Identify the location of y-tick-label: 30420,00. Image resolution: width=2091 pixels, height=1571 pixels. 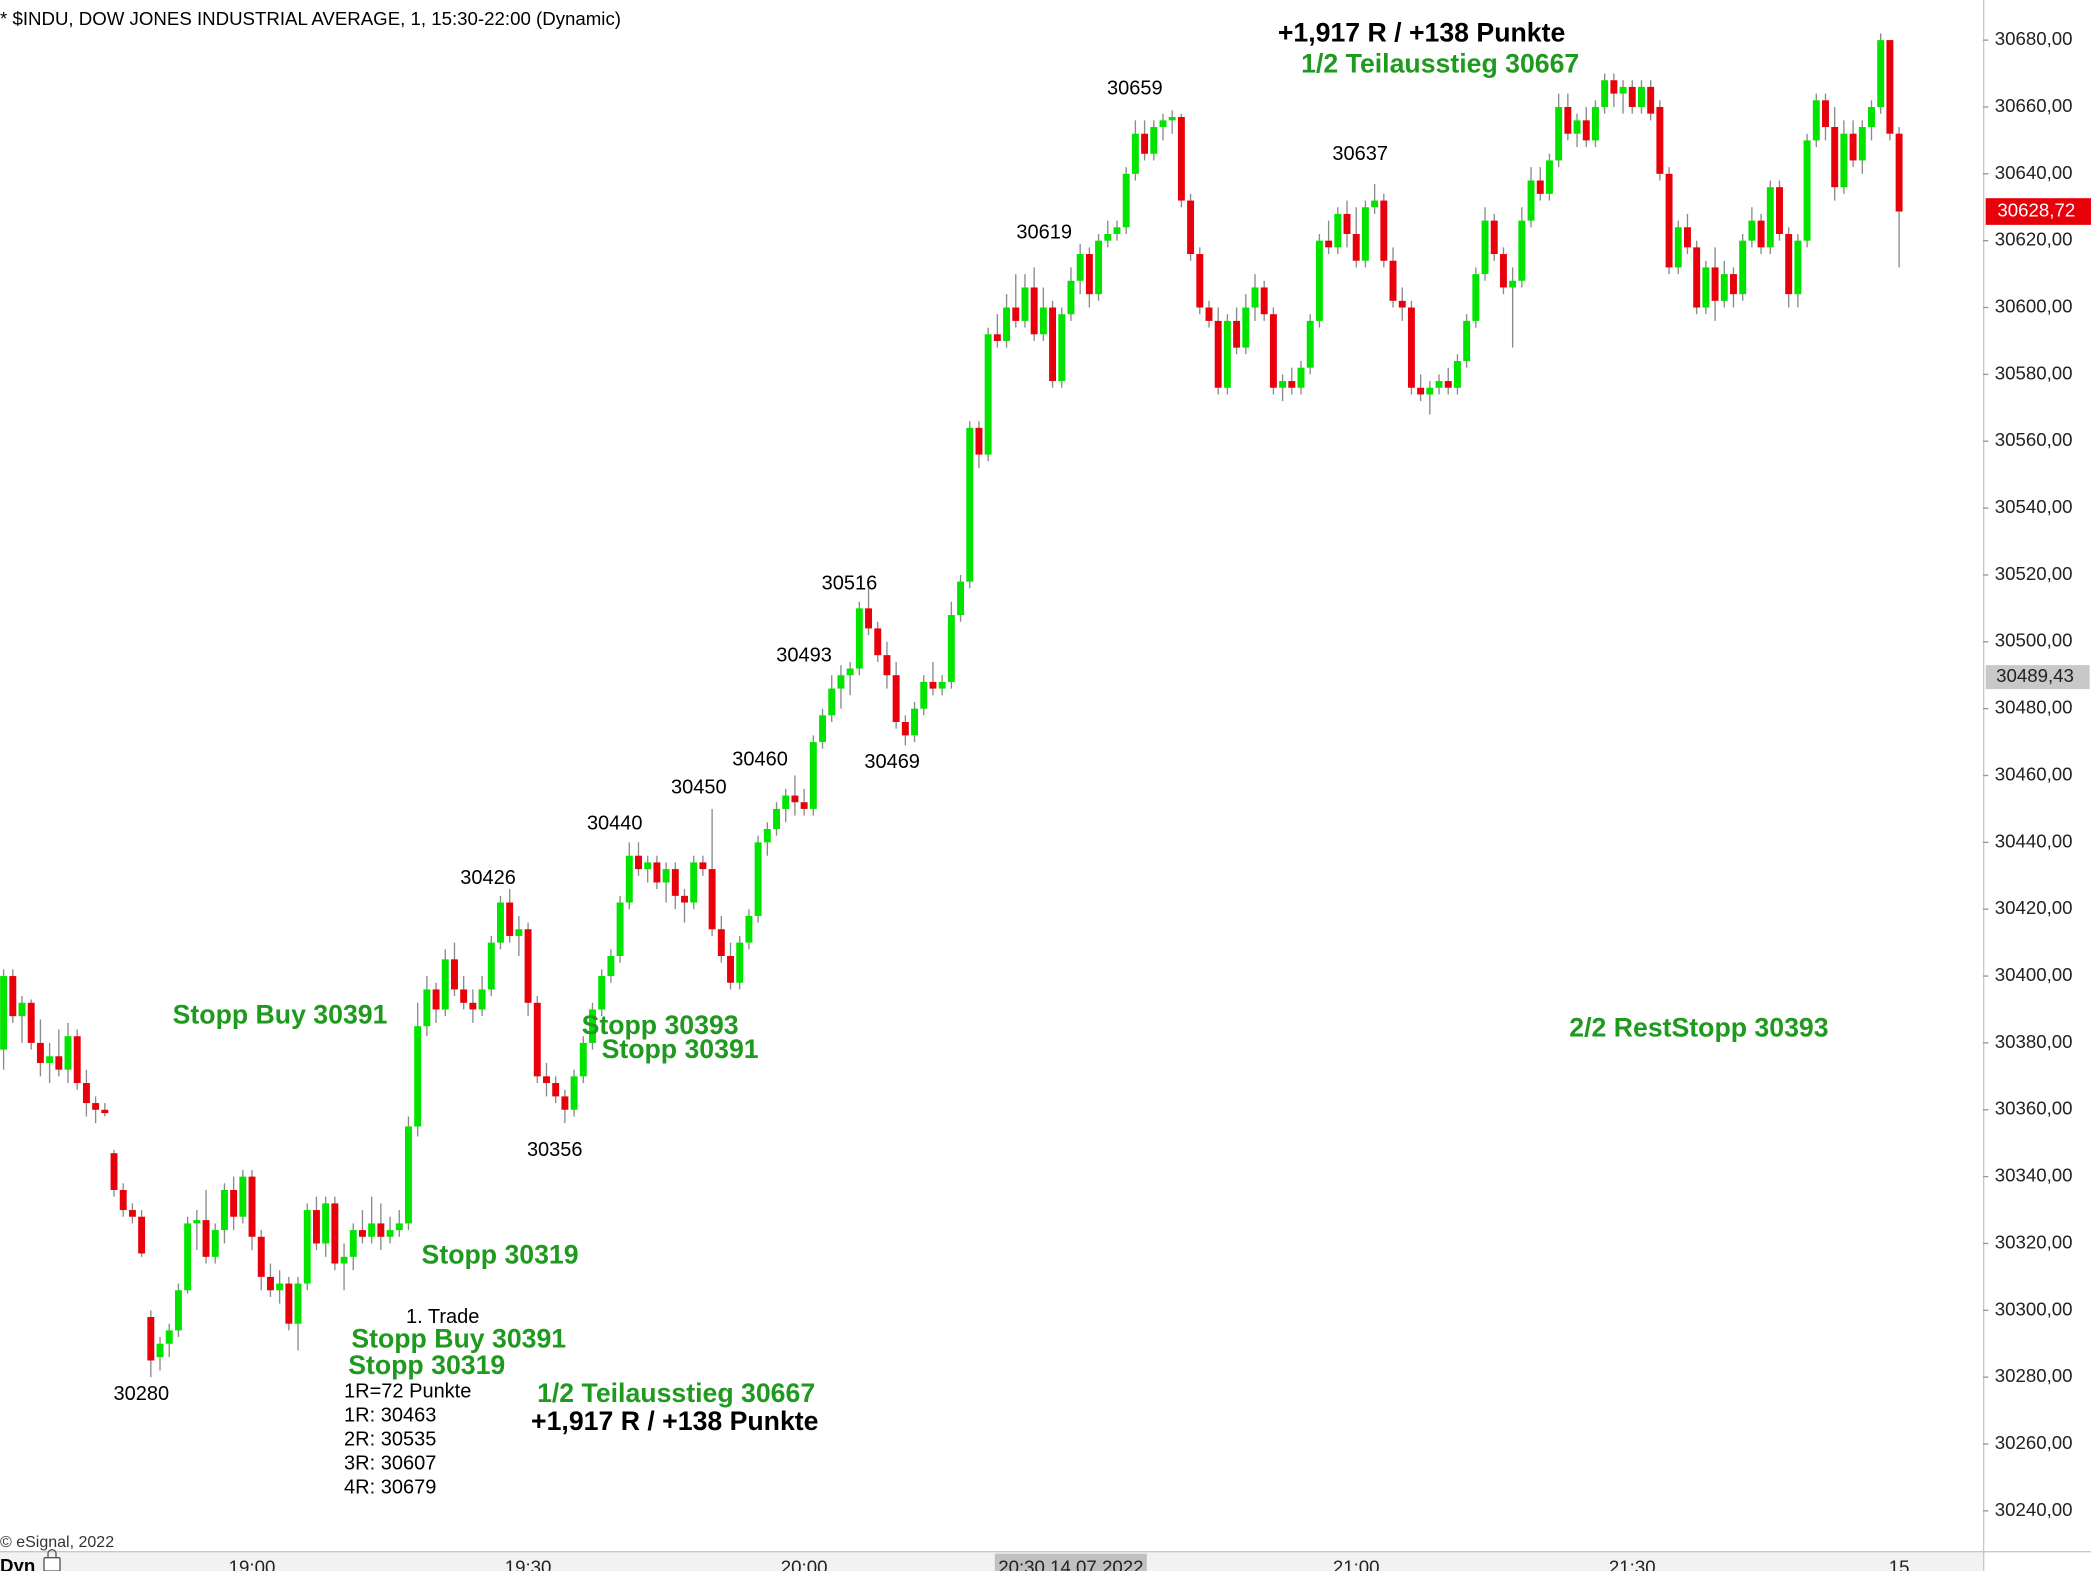
(2034, 907).